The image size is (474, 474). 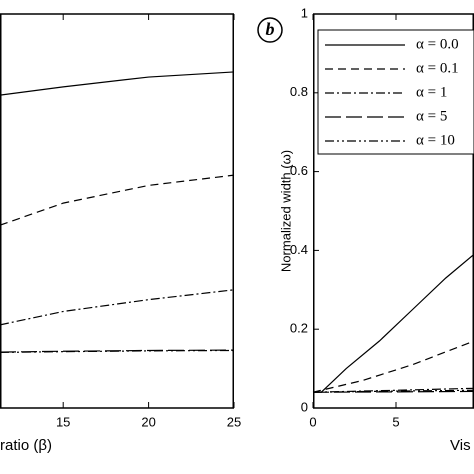 I want to click on panel-label-circle, so click(x=270, y=30).